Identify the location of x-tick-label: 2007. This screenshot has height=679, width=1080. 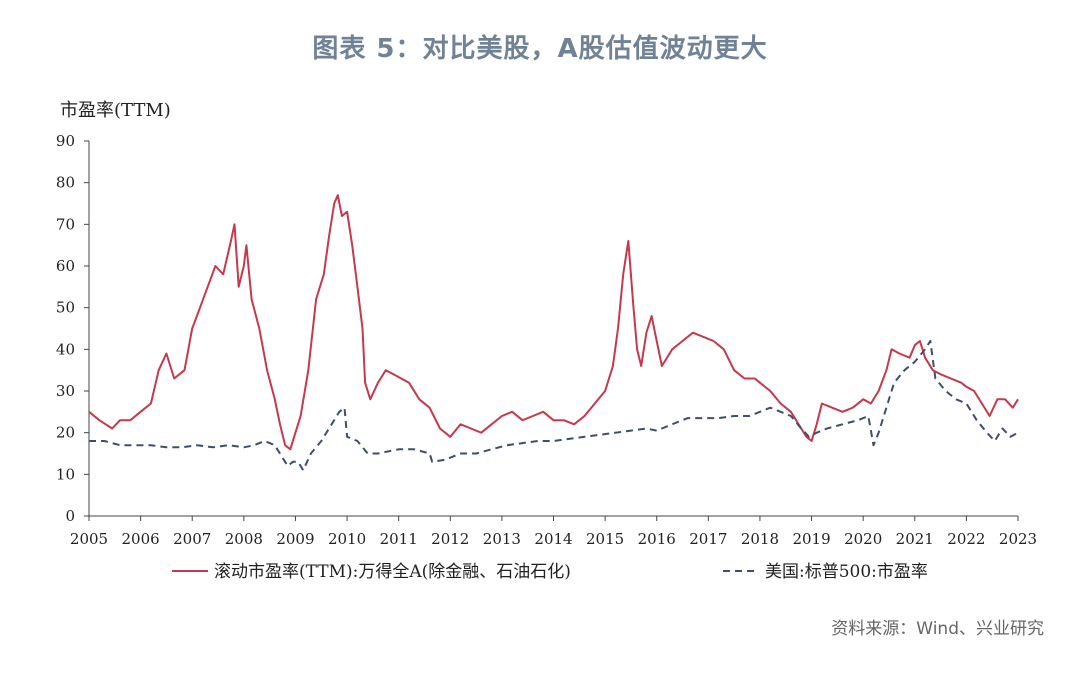
(192, 539).